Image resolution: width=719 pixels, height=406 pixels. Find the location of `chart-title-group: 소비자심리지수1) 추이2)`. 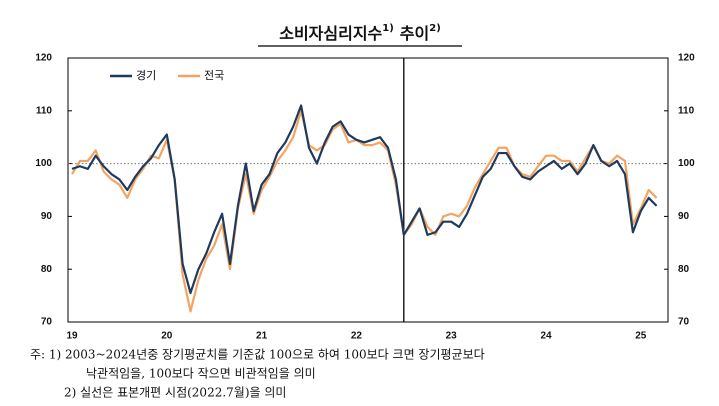

chart-title-group: 소비자심리지수1) 추이2) is located at coordinates (360, 33).